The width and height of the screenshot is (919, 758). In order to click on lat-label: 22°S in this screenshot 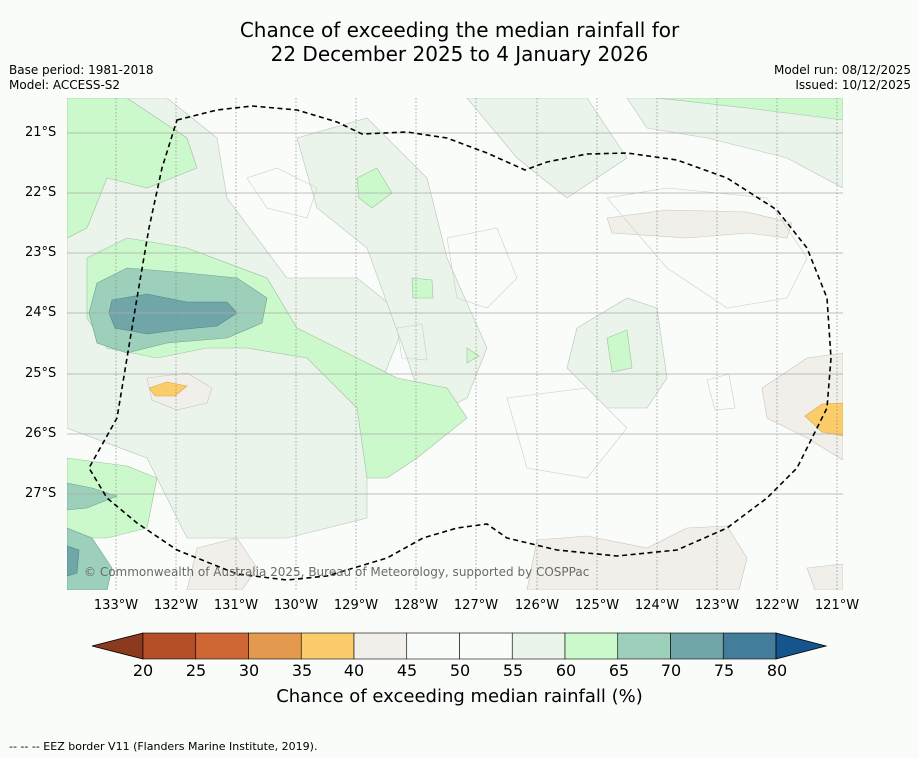, I will do `click(41, 192)`.